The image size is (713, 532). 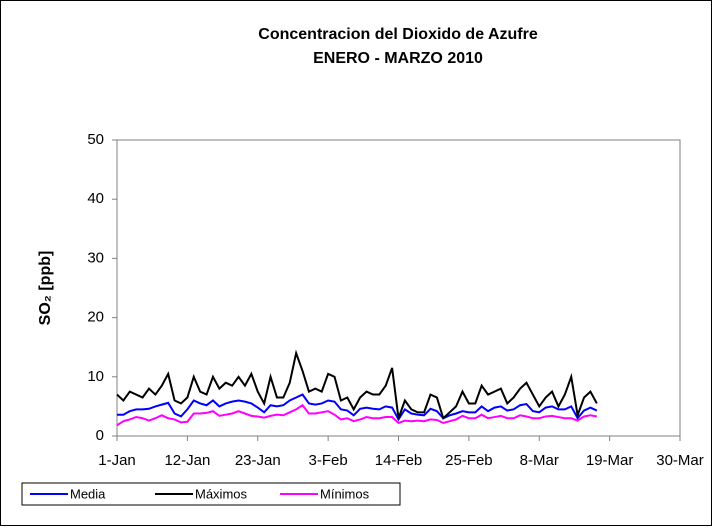 What do you see at coordinates (258, 460) in the screenshot?
I see `x-tick-label: 23-Jan` at bounding box center [258, 460].